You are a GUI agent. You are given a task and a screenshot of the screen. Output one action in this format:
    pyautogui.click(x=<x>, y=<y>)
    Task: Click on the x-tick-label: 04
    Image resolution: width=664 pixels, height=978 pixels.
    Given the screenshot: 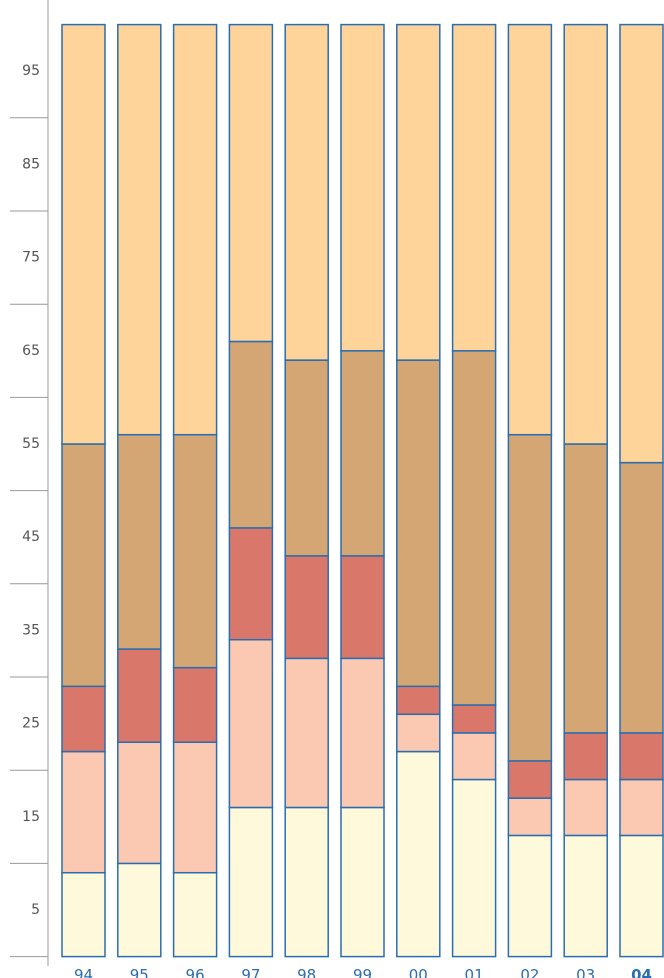 What is the action you would take?
    pyautogui.click(x=641, y=972)
    